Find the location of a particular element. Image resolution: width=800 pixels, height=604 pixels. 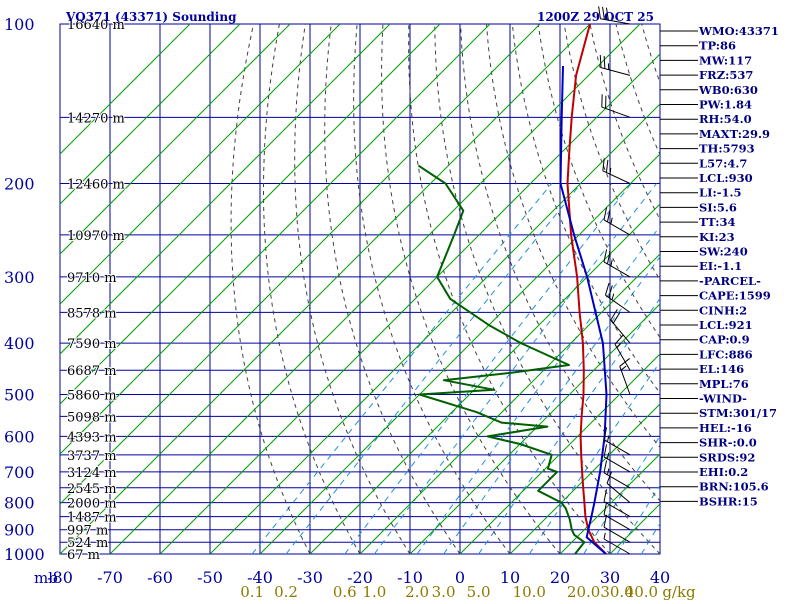

valid-time: 1200Z 29 OCT 25 is located at coordinates (595, 17).